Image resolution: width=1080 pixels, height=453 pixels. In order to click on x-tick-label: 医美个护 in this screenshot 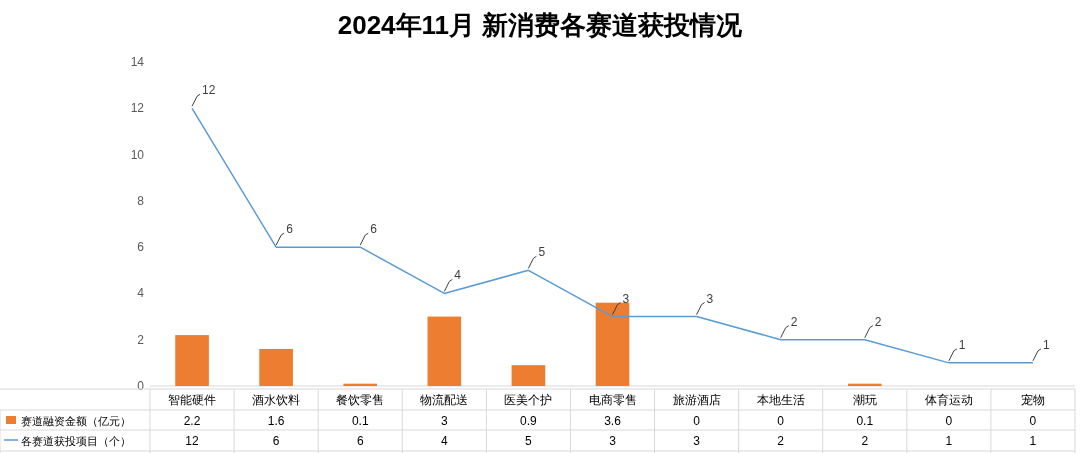, I will do `click(528, 400)`.